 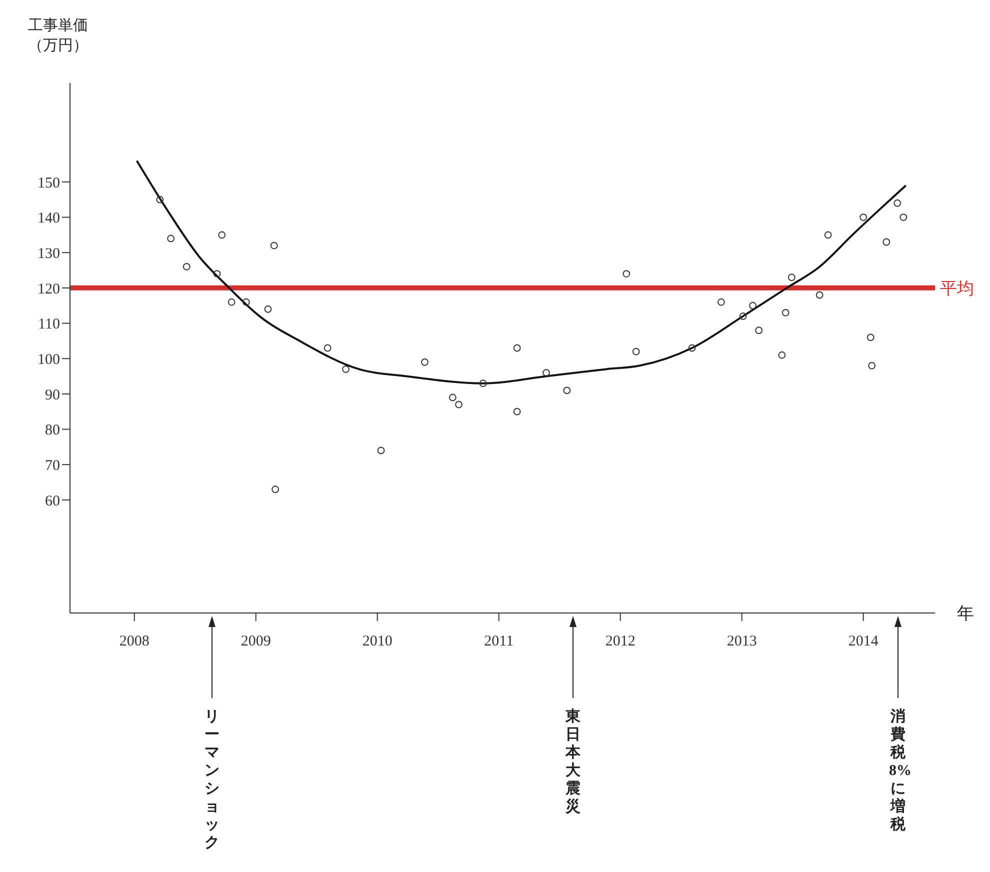 What do you see at coordinates (52, 395) in the screenshot?
I see `y-tick-label: 90` at bounding box center [52, 395].